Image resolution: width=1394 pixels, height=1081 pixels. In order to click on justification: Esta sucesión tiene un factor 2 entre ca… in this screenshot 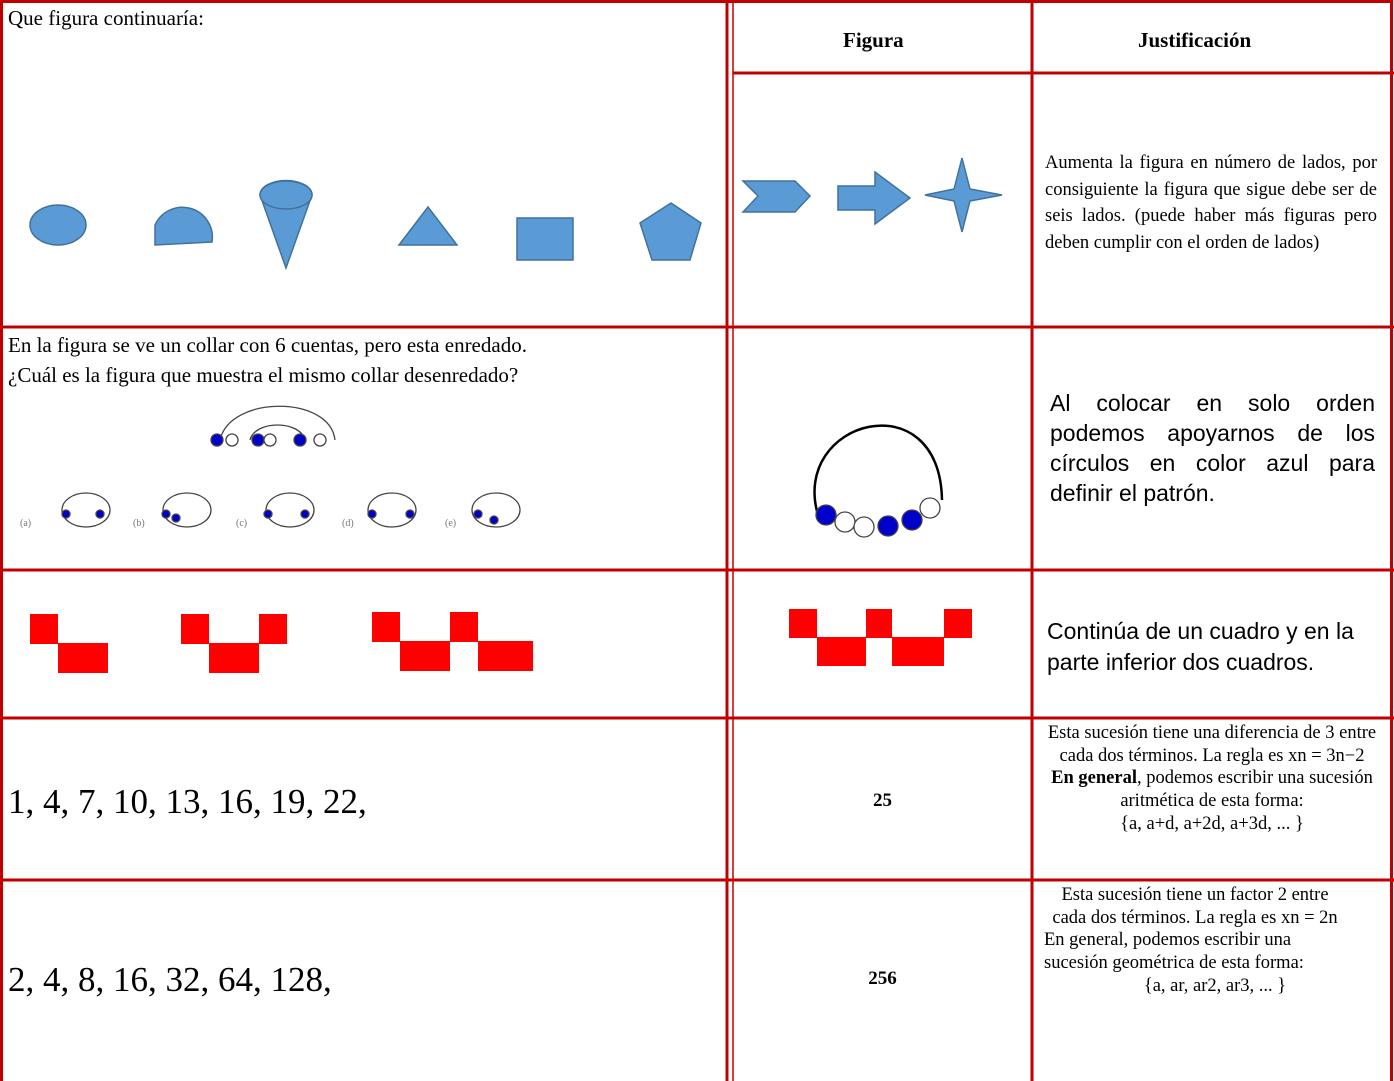, I will do `click(1195, 941)`.